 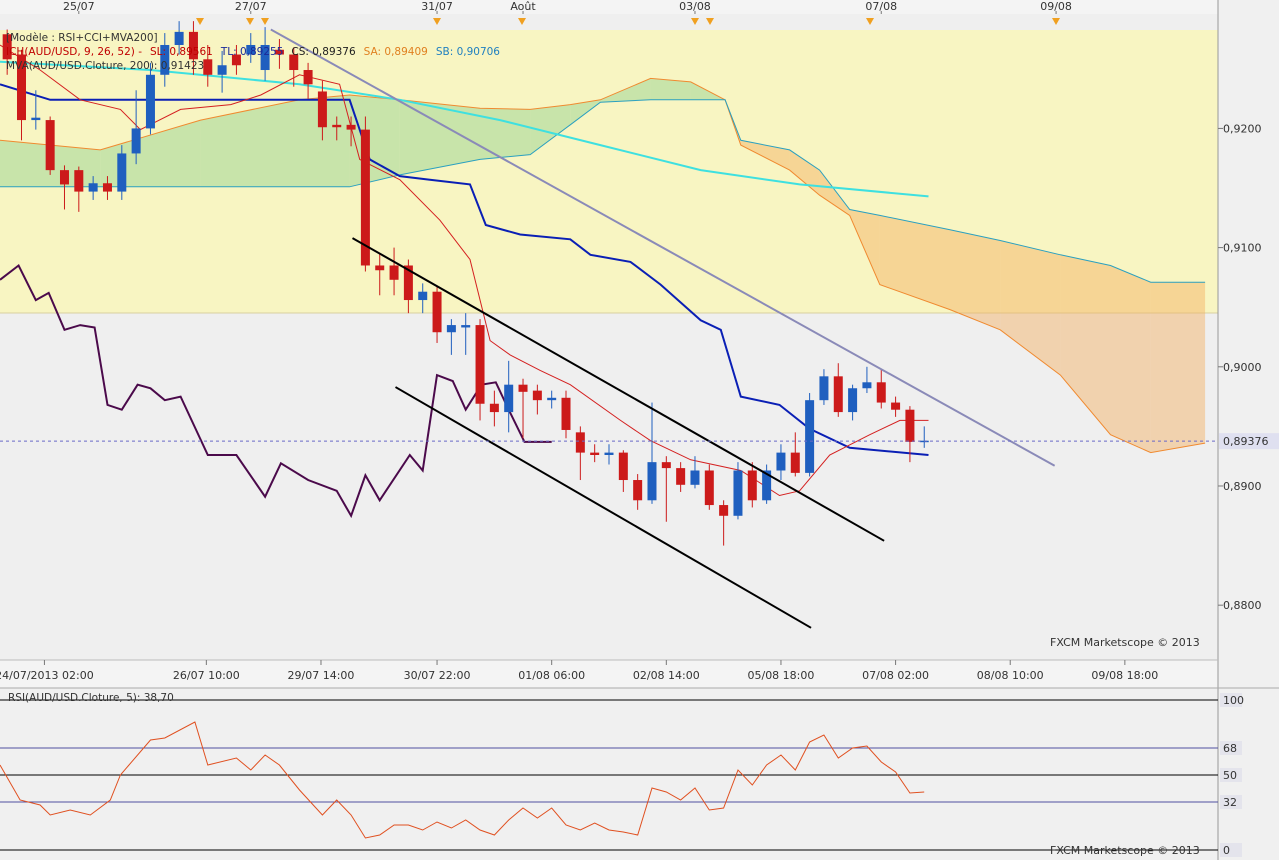 I want to click on y-tick-label: 0, so click(x=1226, y=850).